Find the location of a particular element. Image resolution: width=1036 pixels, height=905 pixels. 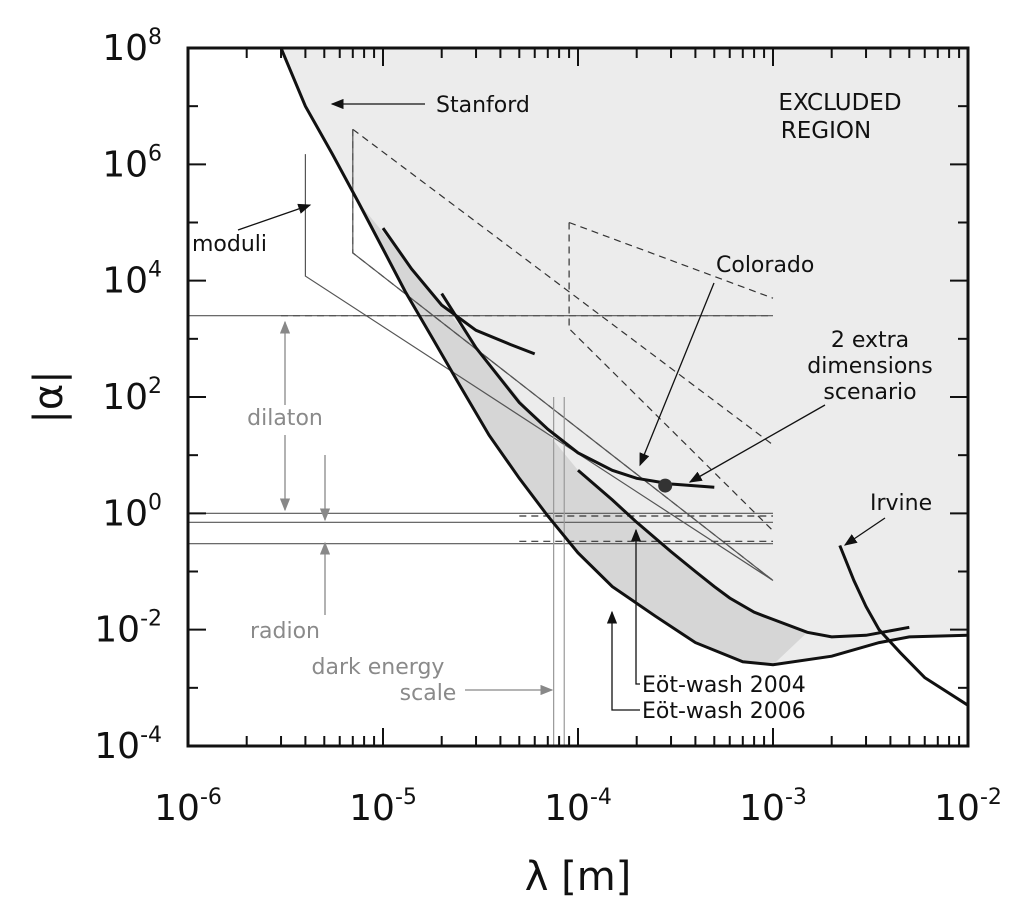

dark-energy-label-line1: dark energy is located at coordinates (378, 667).